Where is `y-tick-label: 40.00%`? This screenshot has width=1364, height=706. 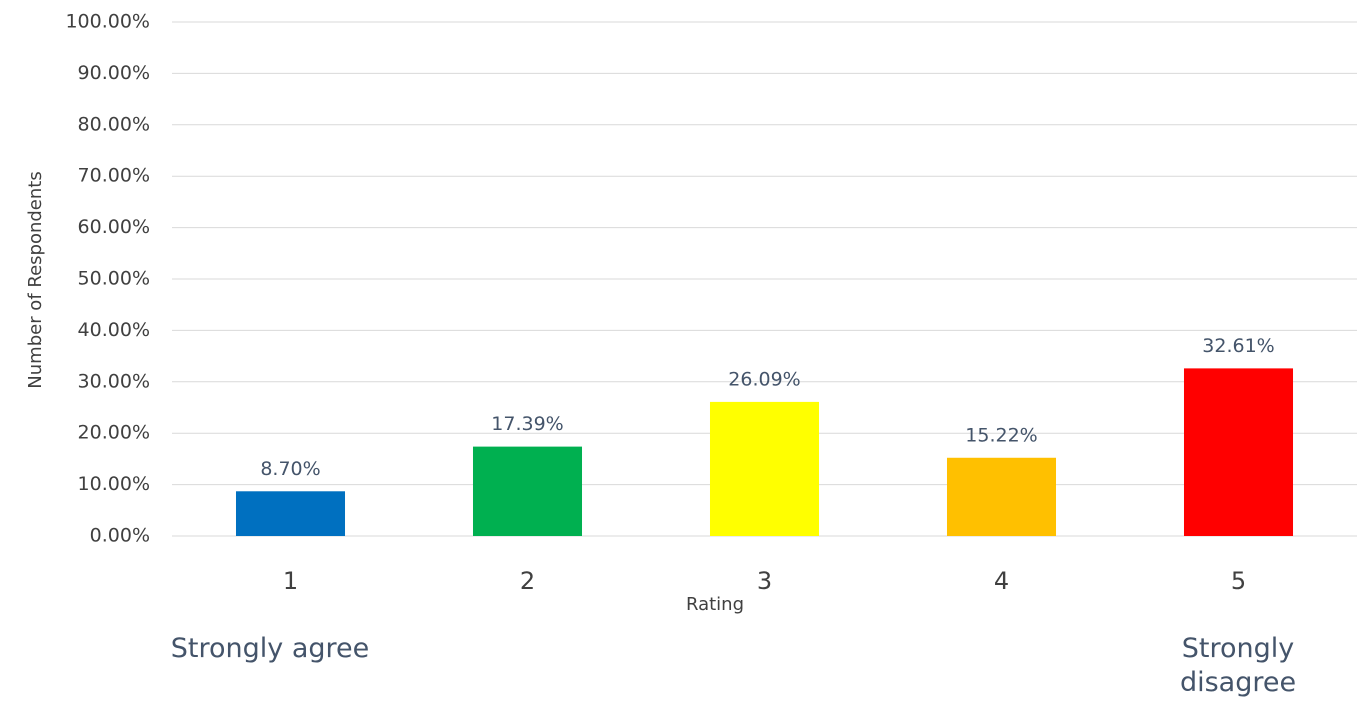 y-tick-label: 40.00% is located at coordinates (114, 330).